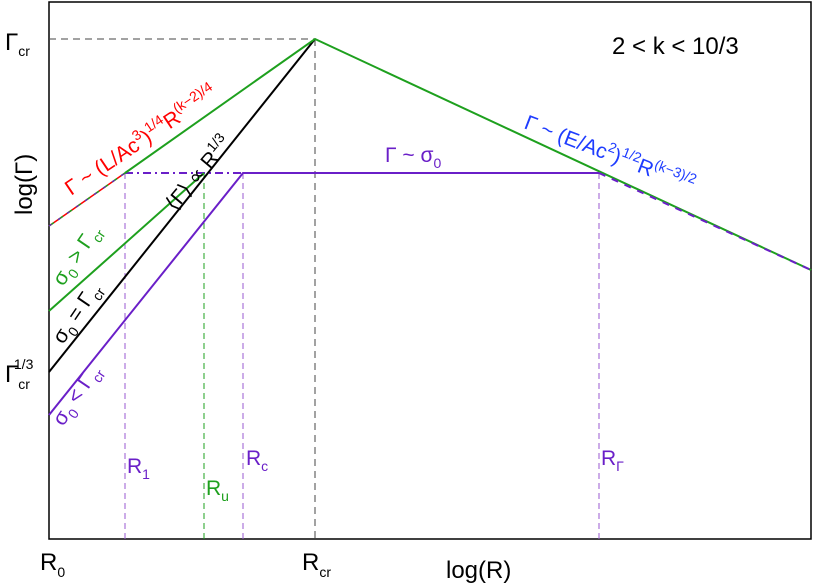  What do you see at coordinates (257, 460) in the screenshot?
I see `rc-label: Rc` at bounding box center [257, 460].